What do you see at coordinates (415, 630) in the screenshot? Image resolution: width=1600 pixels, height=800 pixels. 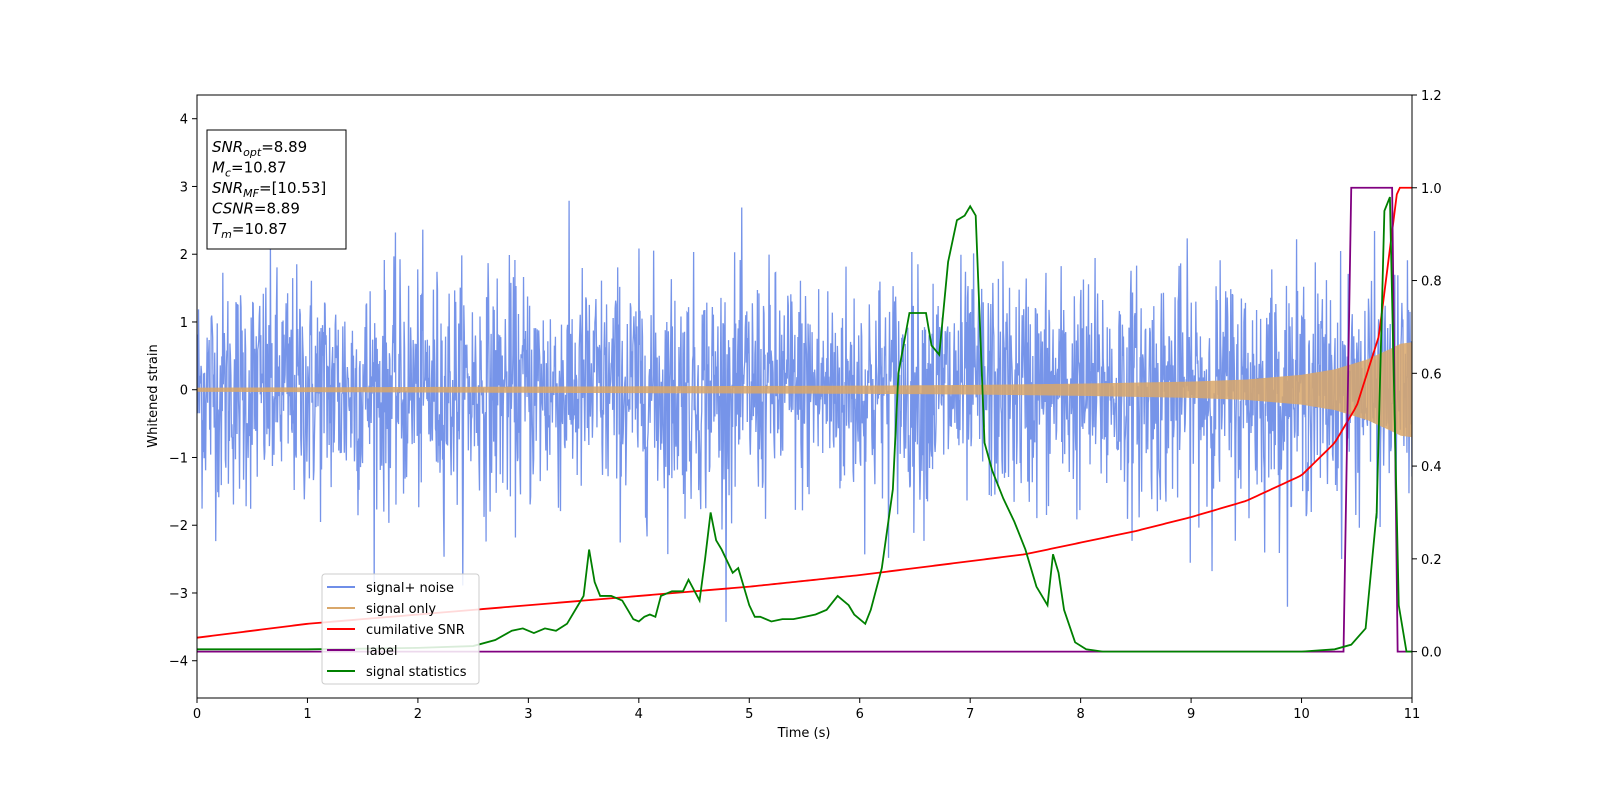 I see `legend-entry-label: cumilative SNR` at bounding box center [415, 630].